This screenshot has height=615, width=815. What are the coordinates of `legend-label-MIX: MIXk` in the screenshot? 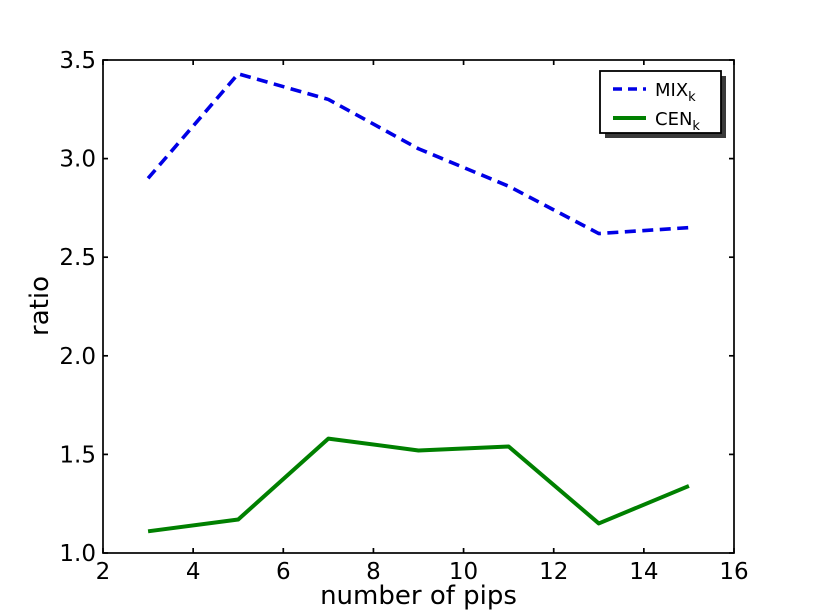 It's located at (675, 92).